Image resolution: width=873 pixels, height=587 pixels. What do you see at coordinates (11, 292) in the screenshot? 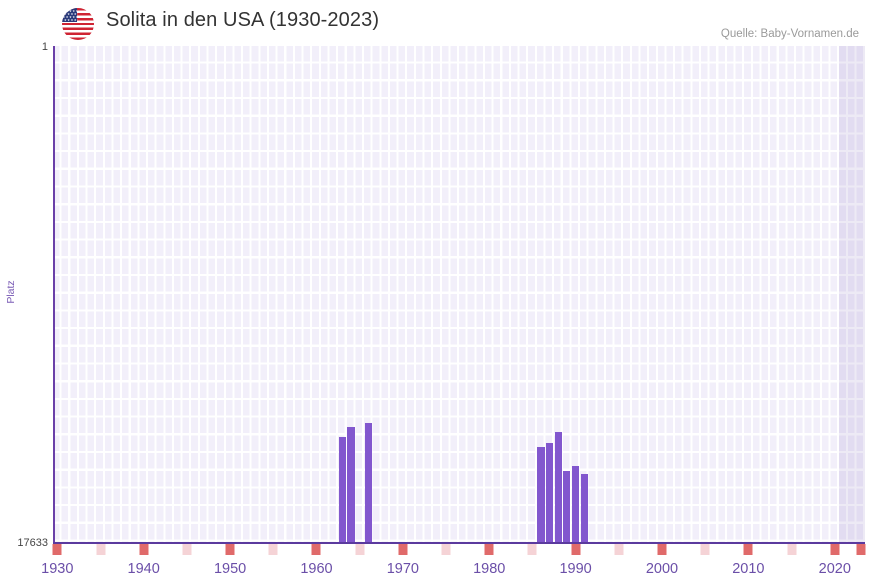
I see `y-axis-title: Platz` at bounding box center [11, 292].